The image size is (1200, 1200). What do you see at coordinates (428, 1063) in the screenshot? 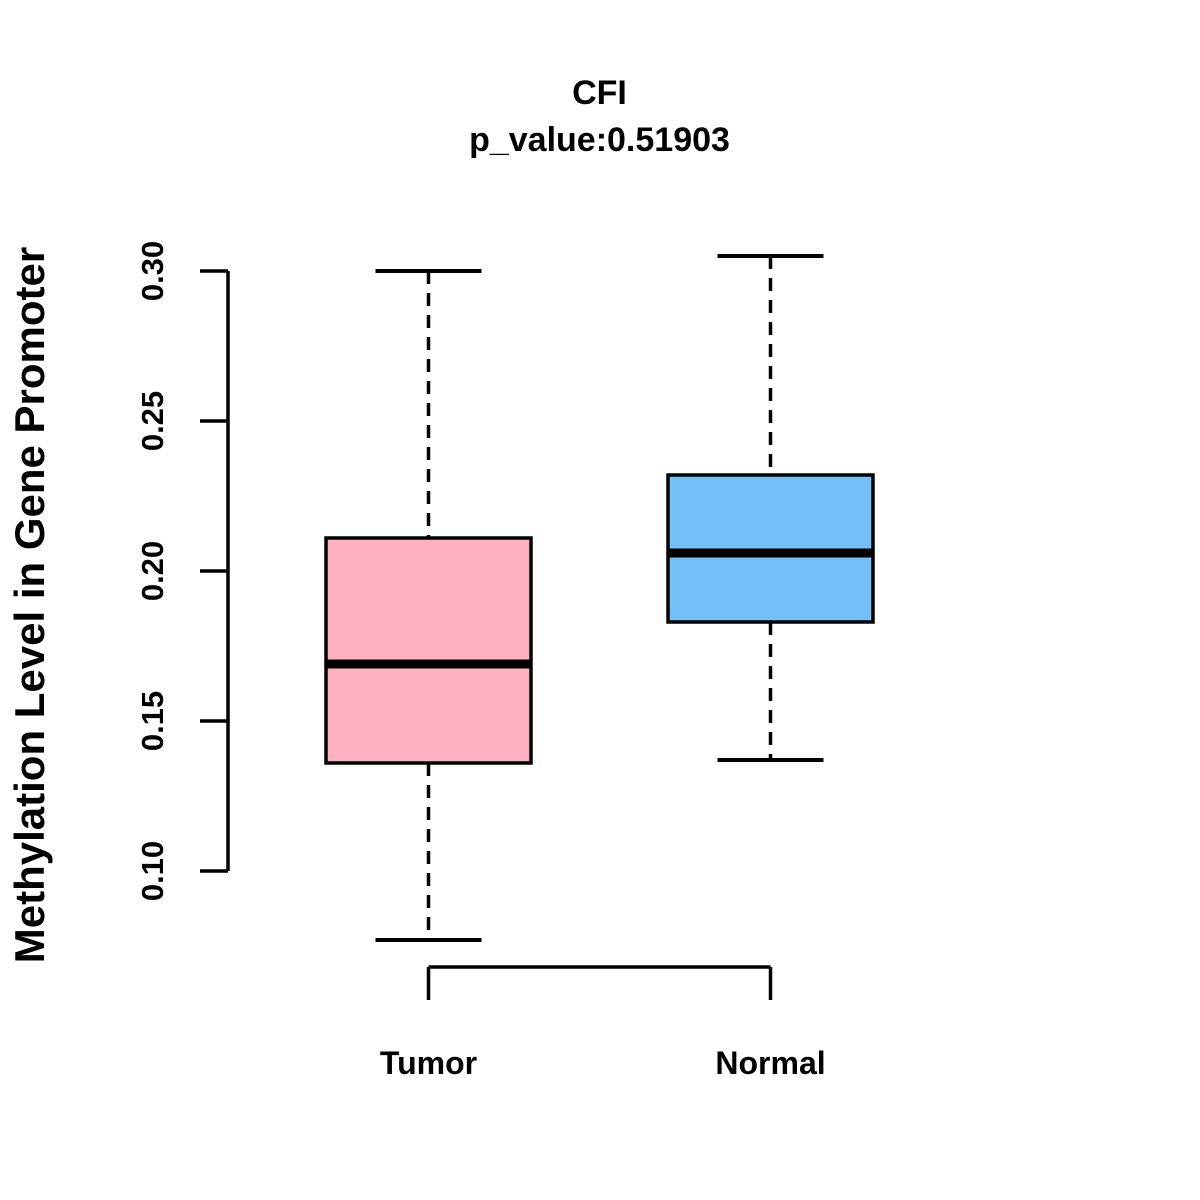
I see `tumor-x-label: Tumor` at bounding box center [428, 1063].